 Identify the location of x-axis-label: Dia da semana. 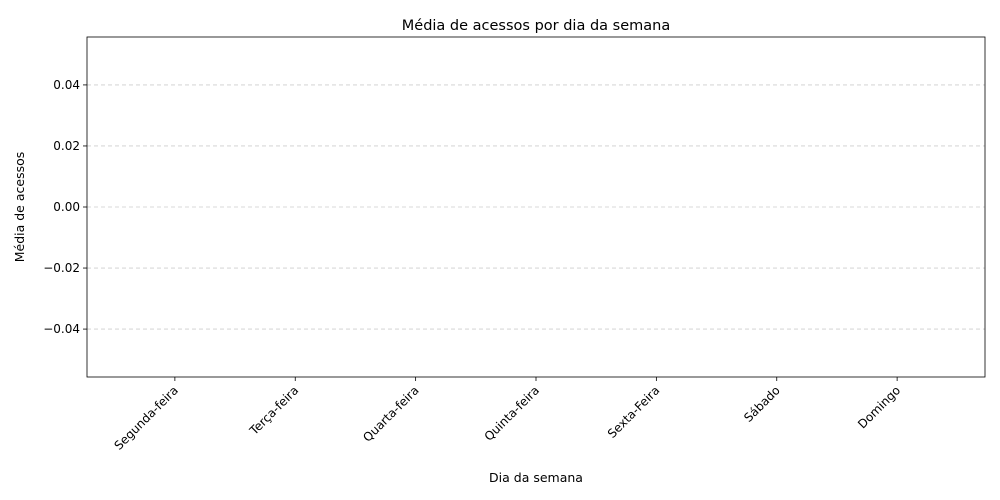
(536, 477).